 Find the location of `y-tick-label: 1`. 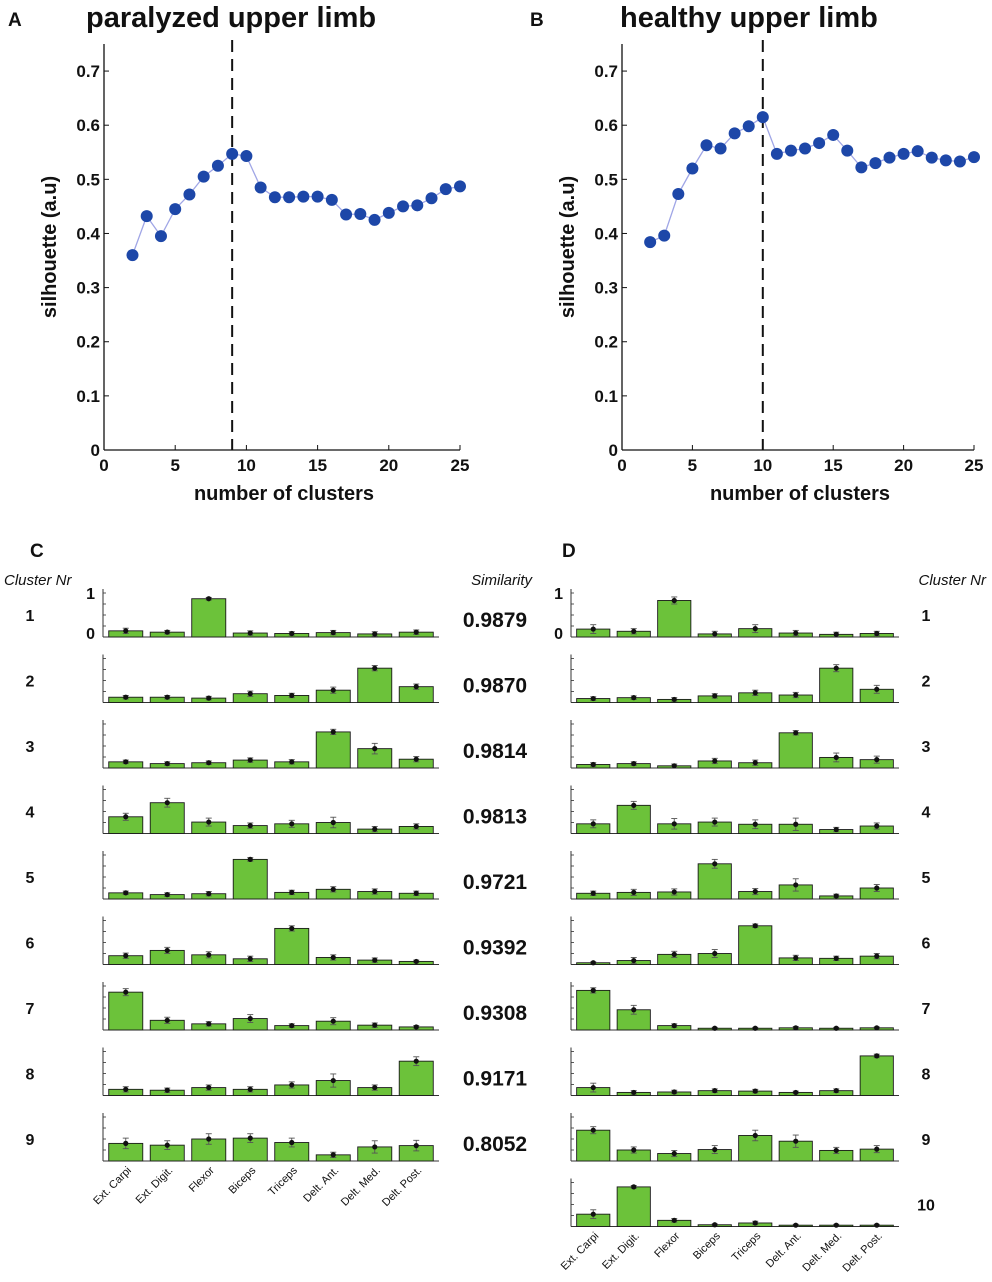

y-tick-label: 1 is located at coordinates (90, 594).